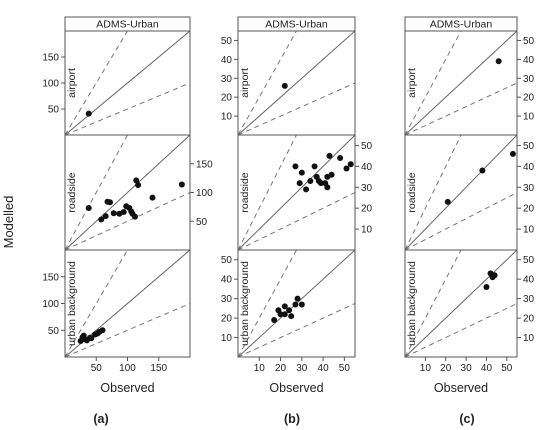 This screenshot has height=430, width=550. What do you see at coordinates (204, 164) in the screenshot?
I see `y-tick-label: 150` at bounding box center [204, 164].